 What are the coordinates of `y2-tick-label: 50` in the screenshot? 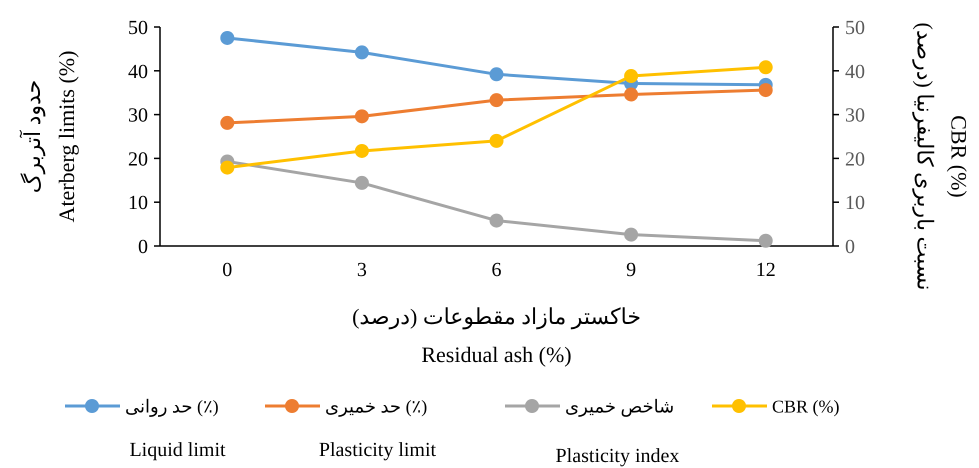 It's located at (855, 28).